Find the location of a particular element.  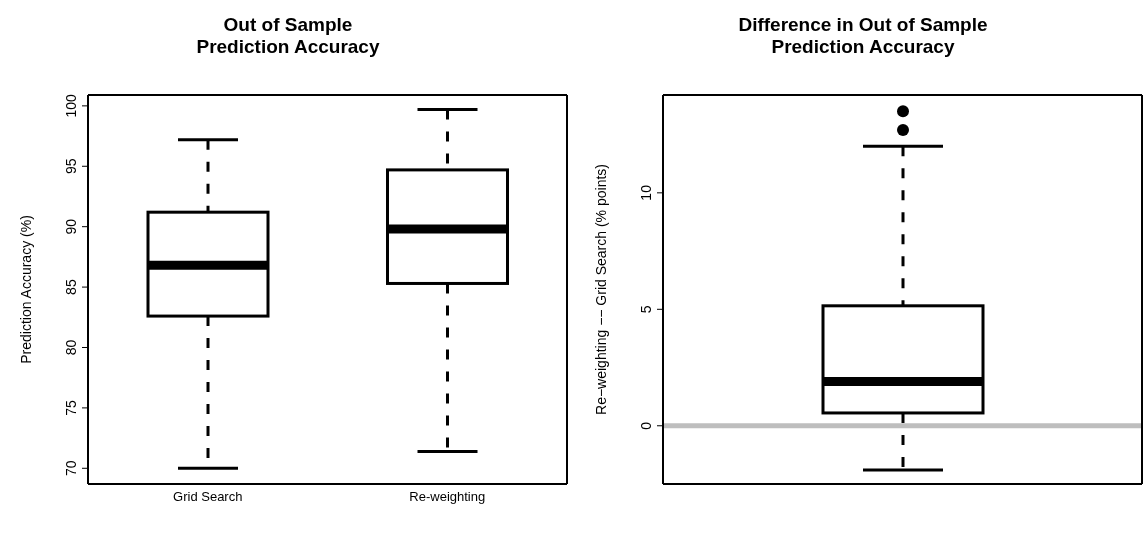

chart-title: Out of Sample Prediction Accuracy is located at coordinates (288, 36).